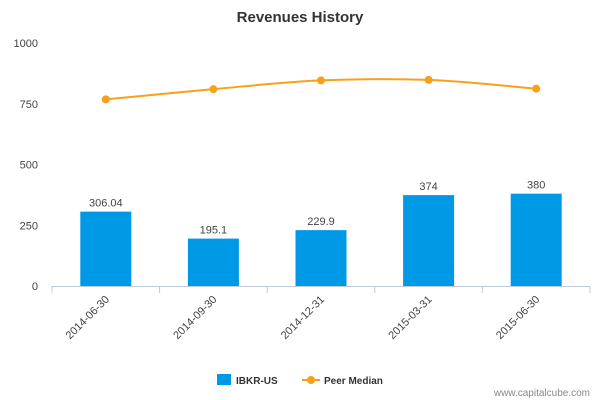  Describe the element at coordinates (29, 105) in the screenshot. I see `y-tick-label: 750` at that location.